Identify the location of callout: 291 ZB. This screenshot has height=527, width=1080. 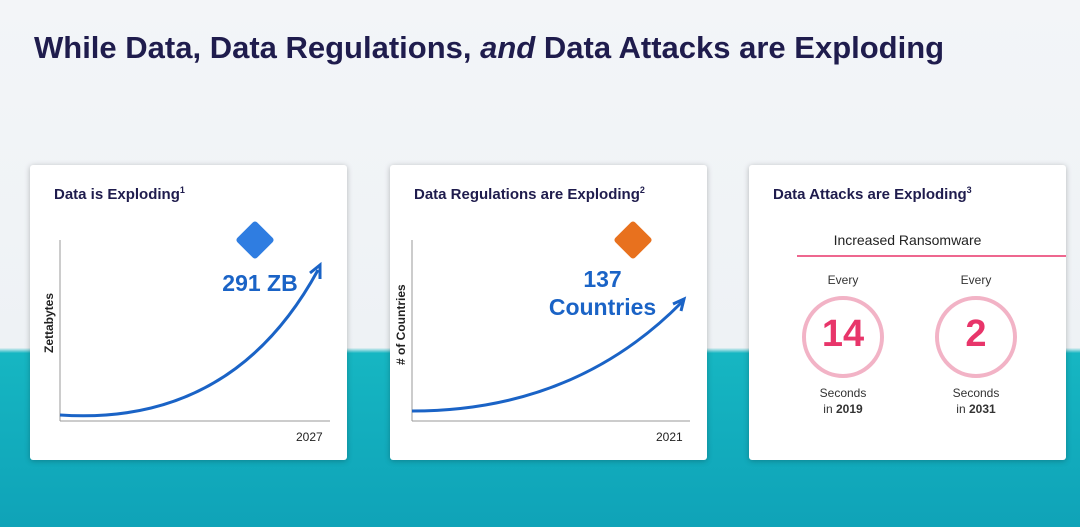
(260, 283).